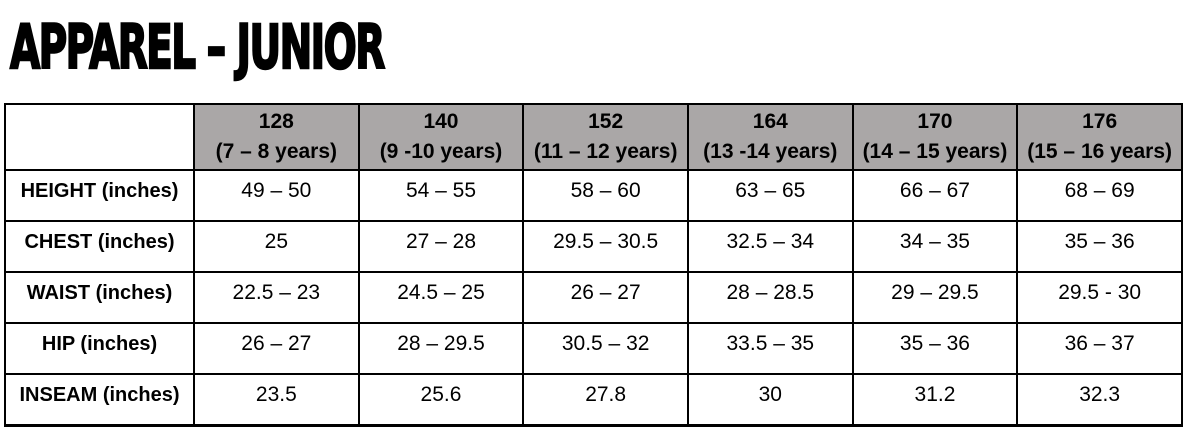 Image resolution: width=1187 pixels, height=432 pixels. What do you see at coordinates (99, 195) in the screenshot?
I see `row-label: HEIGHT (inches)` at bounding box center [99, 195].